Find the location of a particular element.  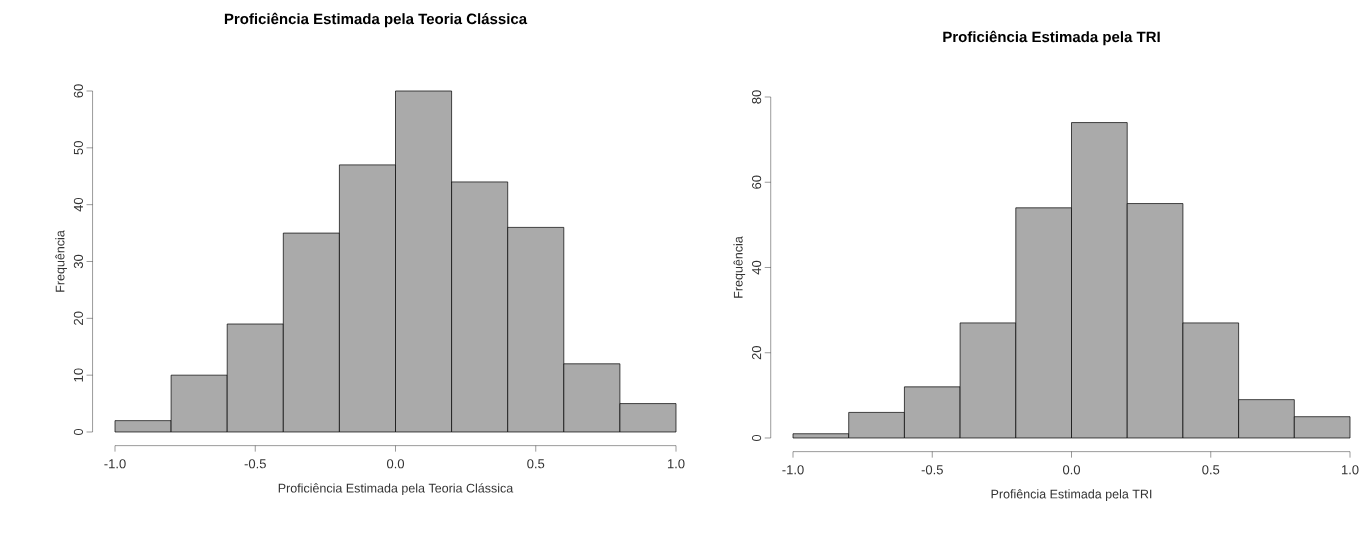

chart-title: Proficiência Estimada pela TRI is located at coordinates (1051, 38).